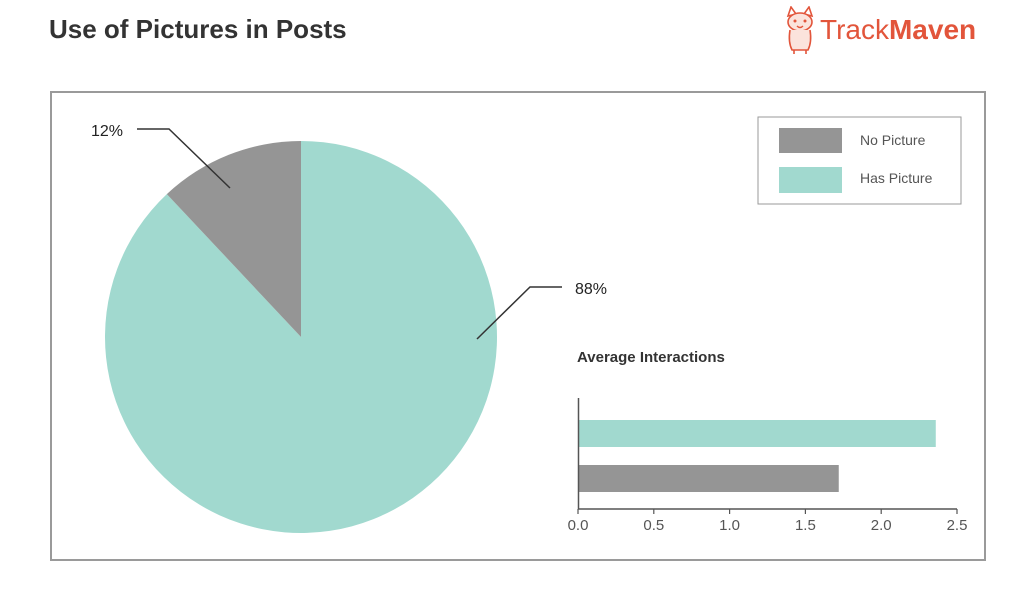 Image resolution: width=1033 pixels, height=595 pixels. What do you see at coordinates (810, 140) in the screenshot?
I see `legend-swatch-no-picture` at bounding box center [810, 140].